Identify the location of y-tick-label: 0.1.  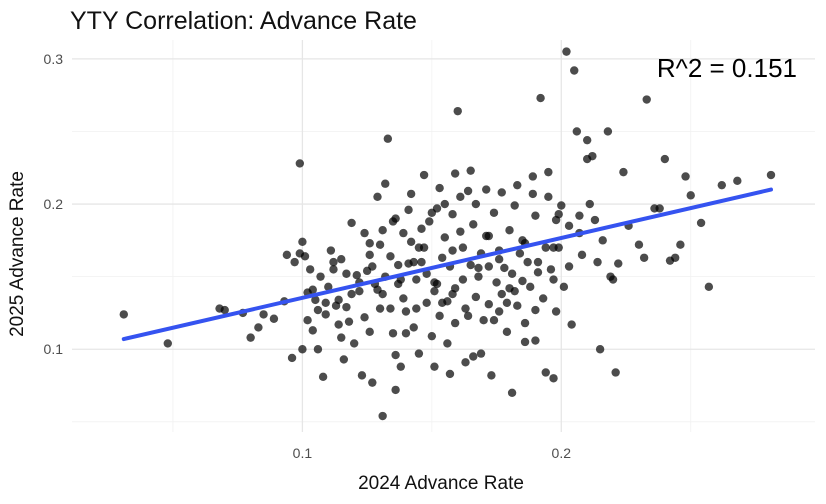
(54, 349).